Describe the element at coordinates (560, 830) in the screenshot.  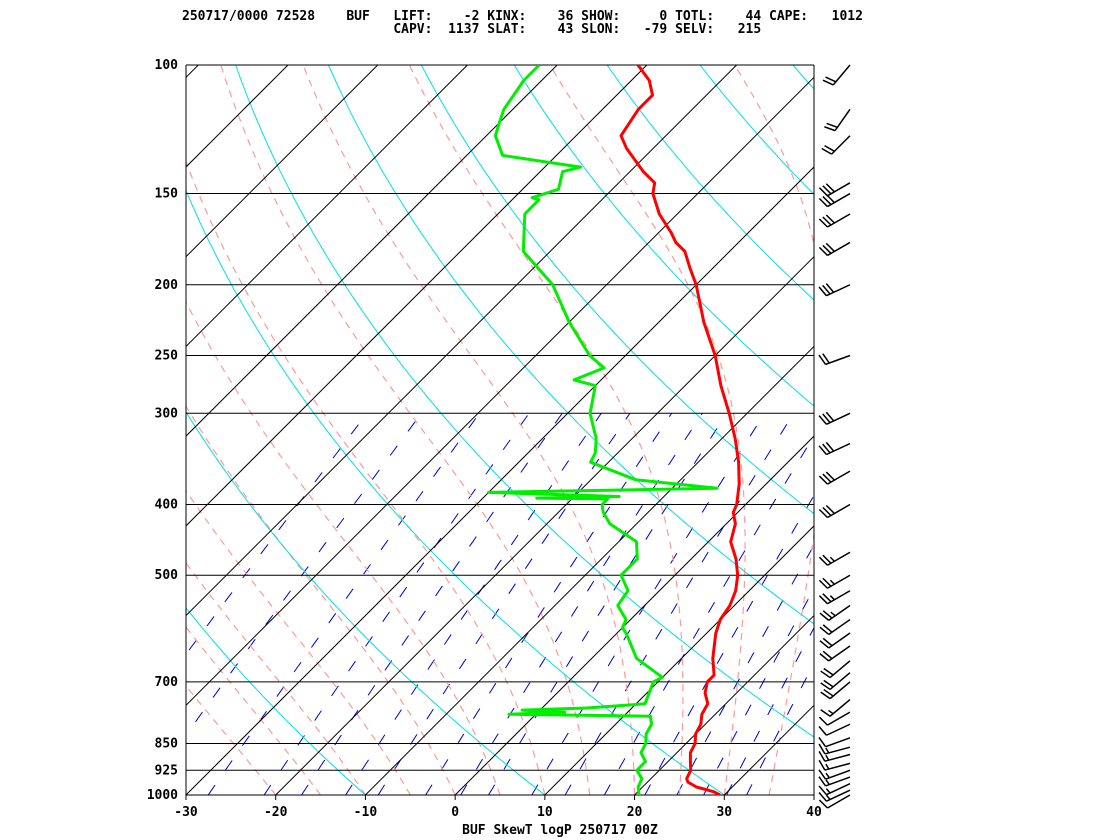
I see `chart-title: BUF SkewT logP 250717 00Z` at that location.